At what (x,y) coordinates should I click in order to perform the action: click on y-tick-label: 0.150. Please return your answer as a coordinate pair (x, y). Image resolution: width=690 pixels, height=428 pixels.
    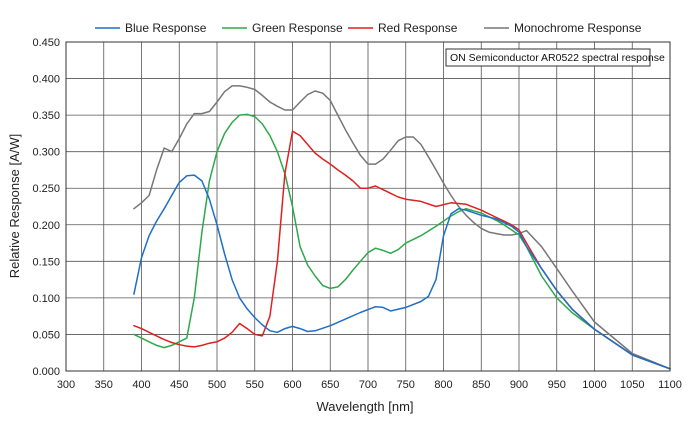
    Looking at the image, I should click on (46, 262).